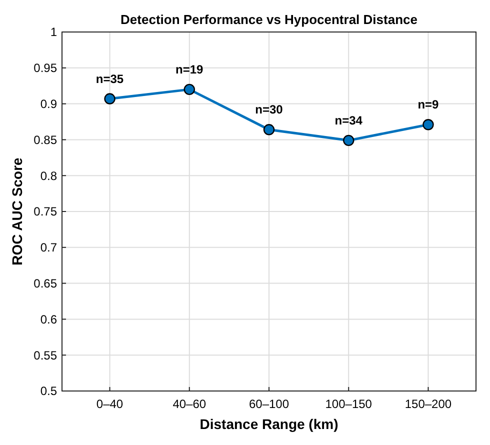  Describe the element at coordinates (110, 79) in the screenshot. I see `annotation: n=35` at that location.